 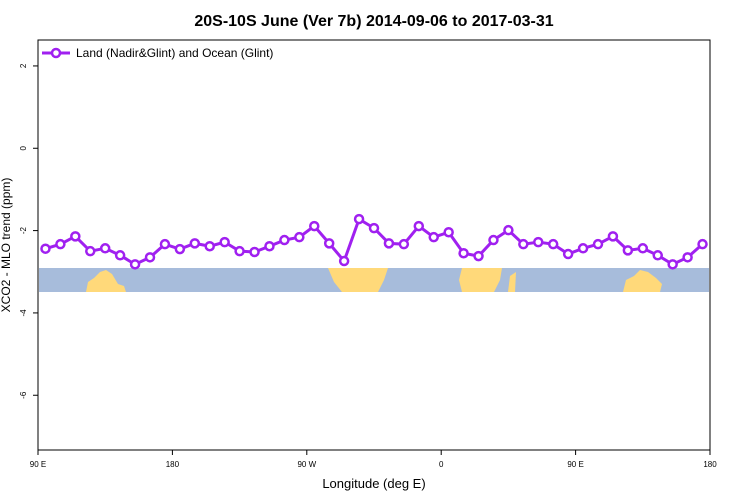 I want to click on y-axis-label: XCO2 - MLO trend (ppm), so click(x=6, y=245).